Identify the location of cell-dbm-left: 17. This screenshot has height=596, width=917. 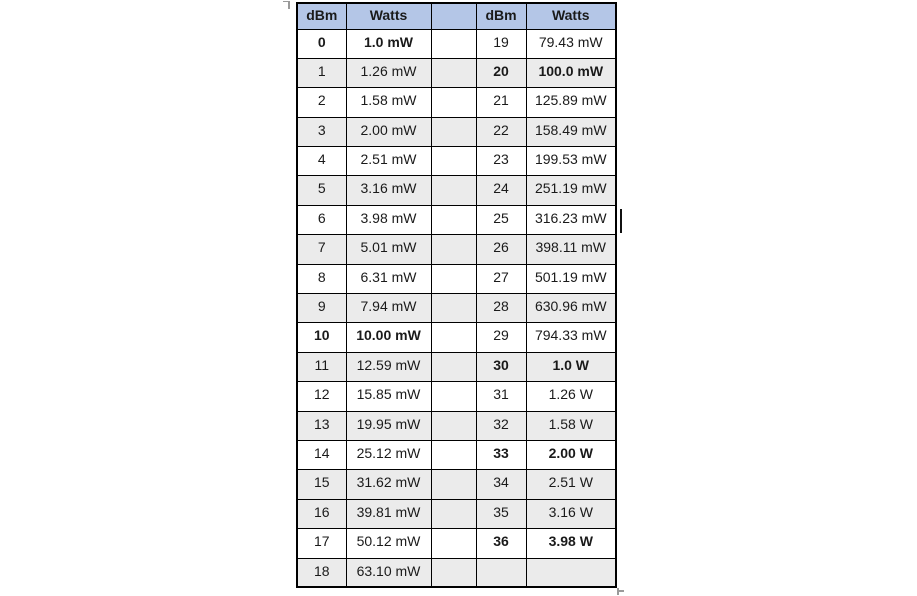
(321, 543).